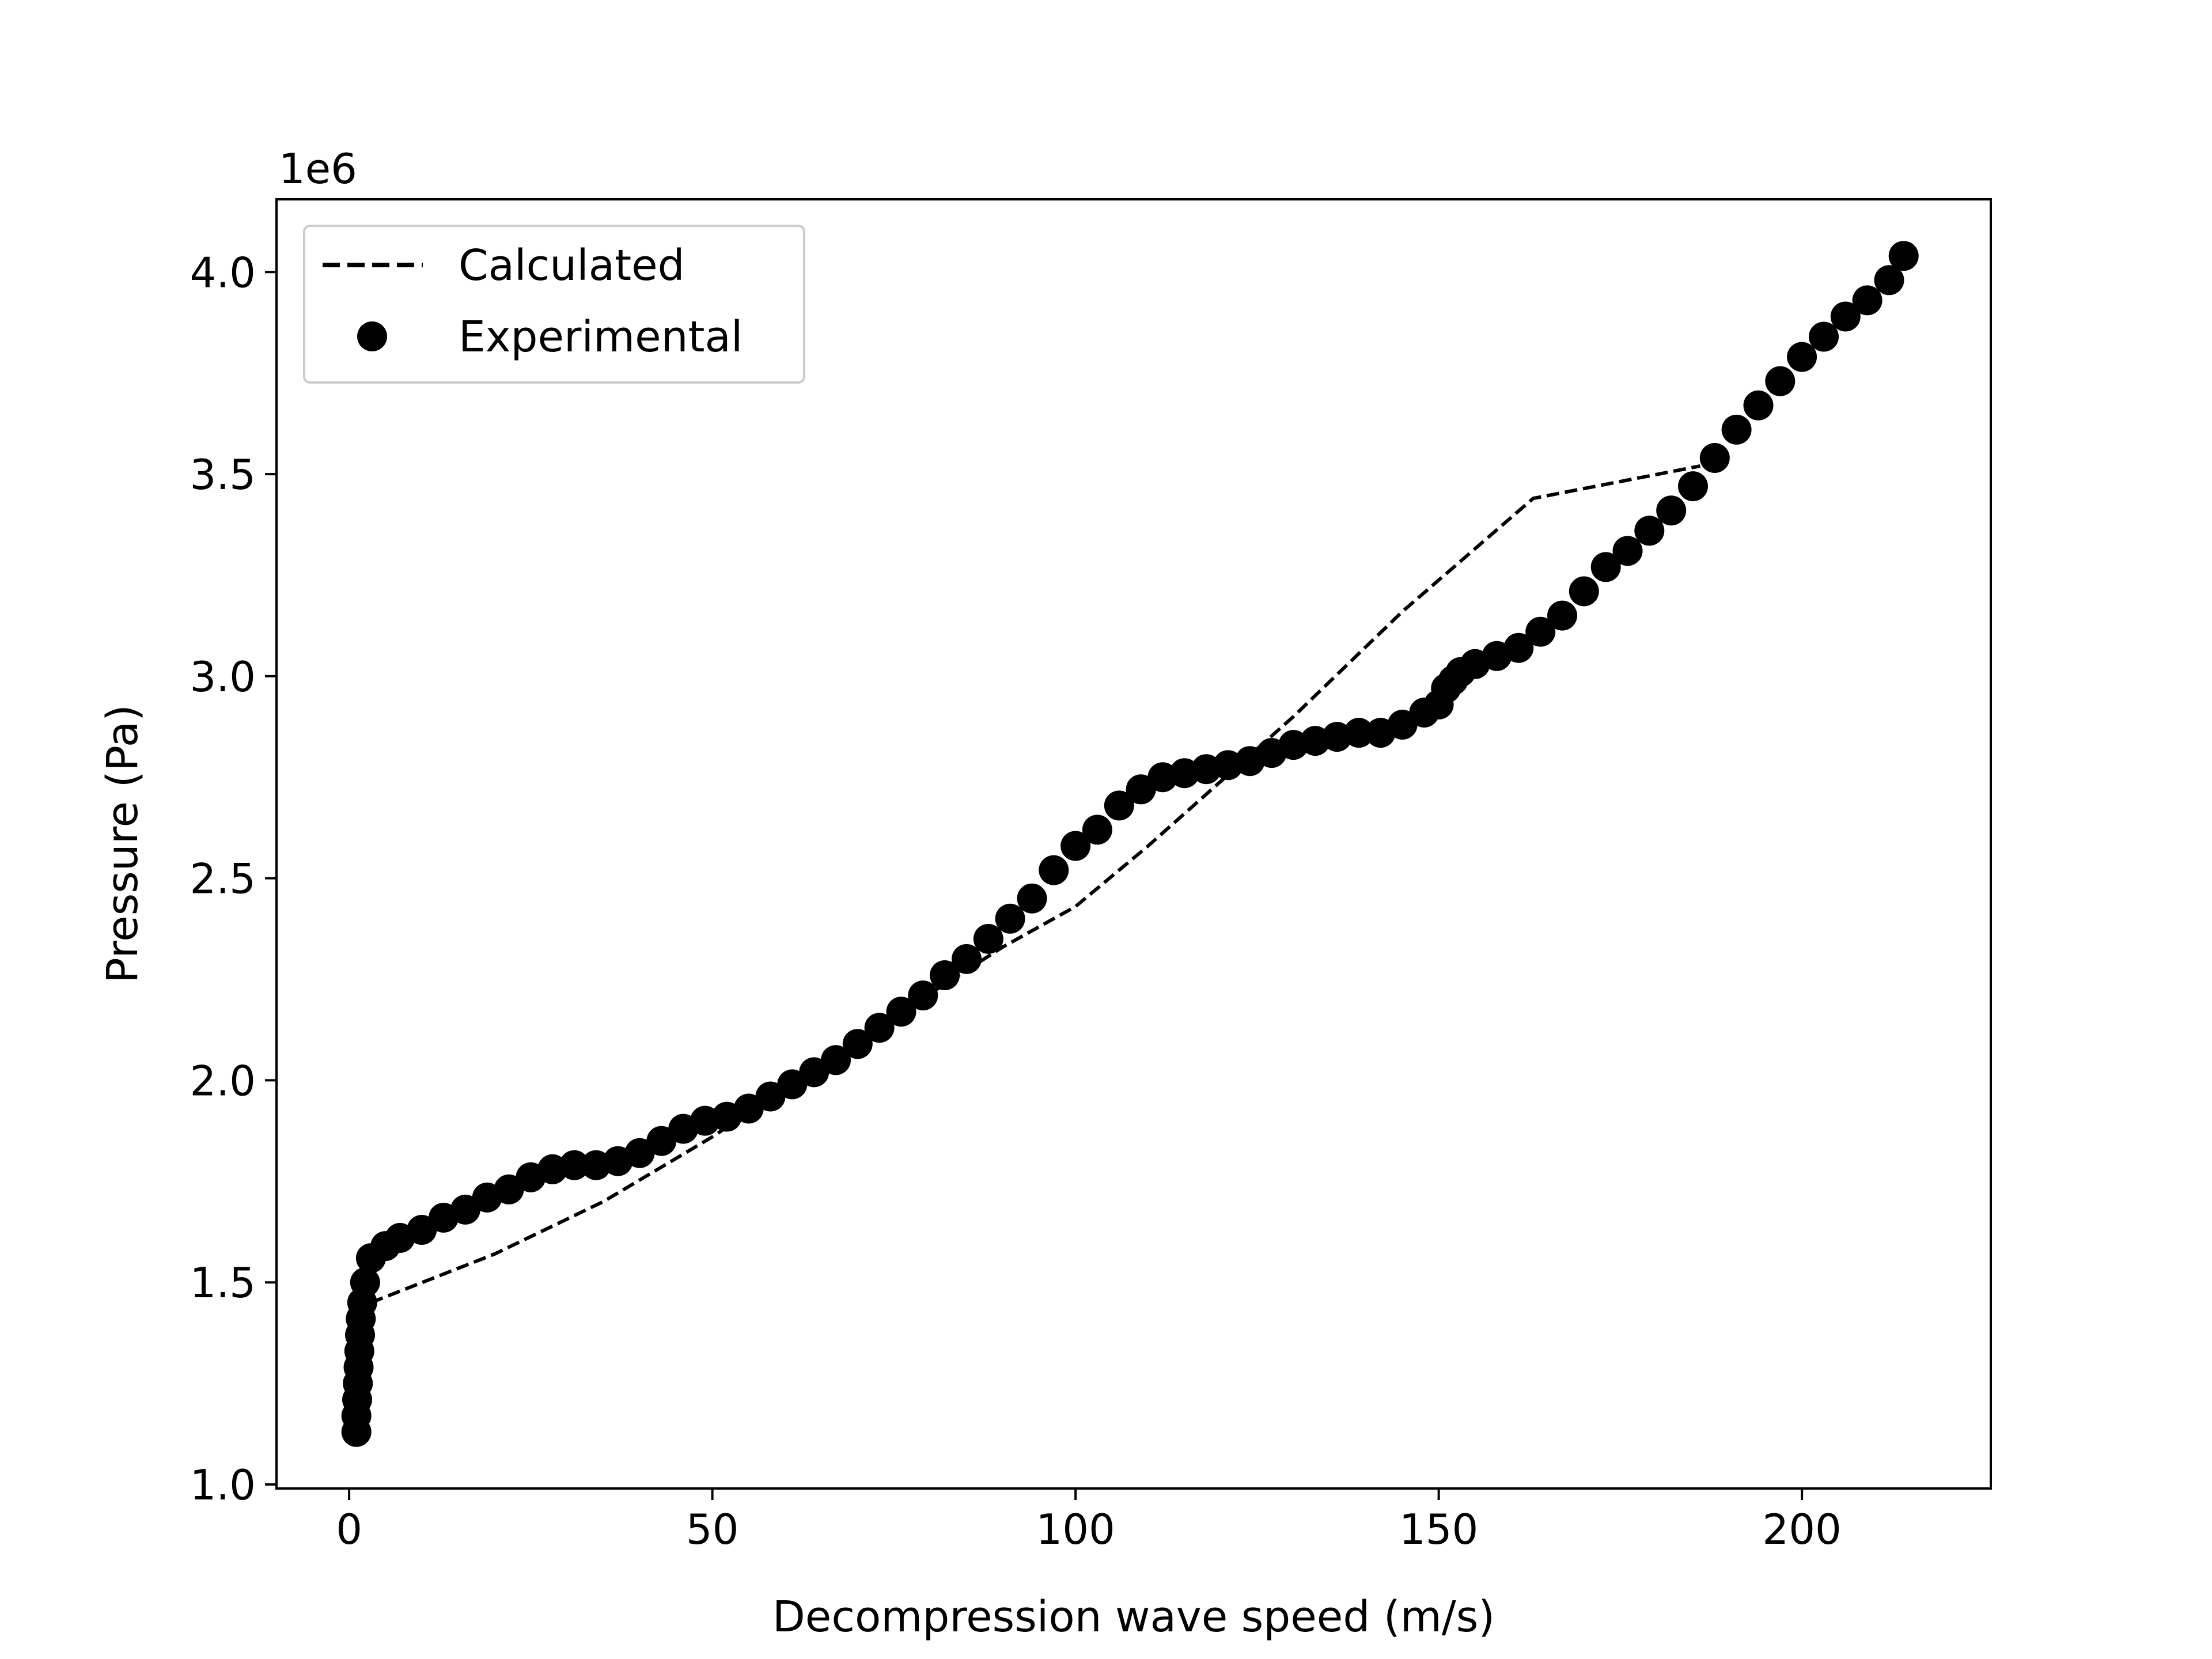 The height and width of the screenshot is (1659, 2212). What do you see at coordinates (712, 1529) in the screenshot?
I see `x-tick-label: 50` at bounding box center [712, 1529].